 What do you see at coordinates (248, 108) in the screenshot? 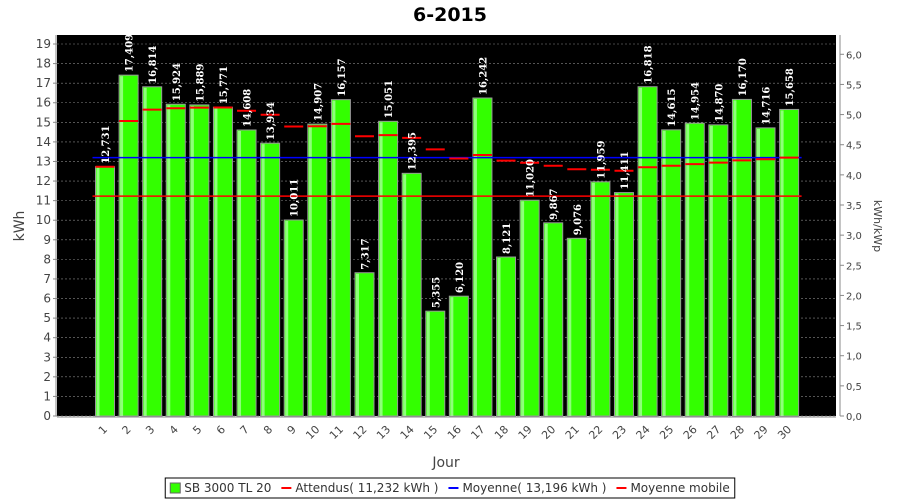
I see `bar-value-label: 14,608` at bounding box center [248, 108].